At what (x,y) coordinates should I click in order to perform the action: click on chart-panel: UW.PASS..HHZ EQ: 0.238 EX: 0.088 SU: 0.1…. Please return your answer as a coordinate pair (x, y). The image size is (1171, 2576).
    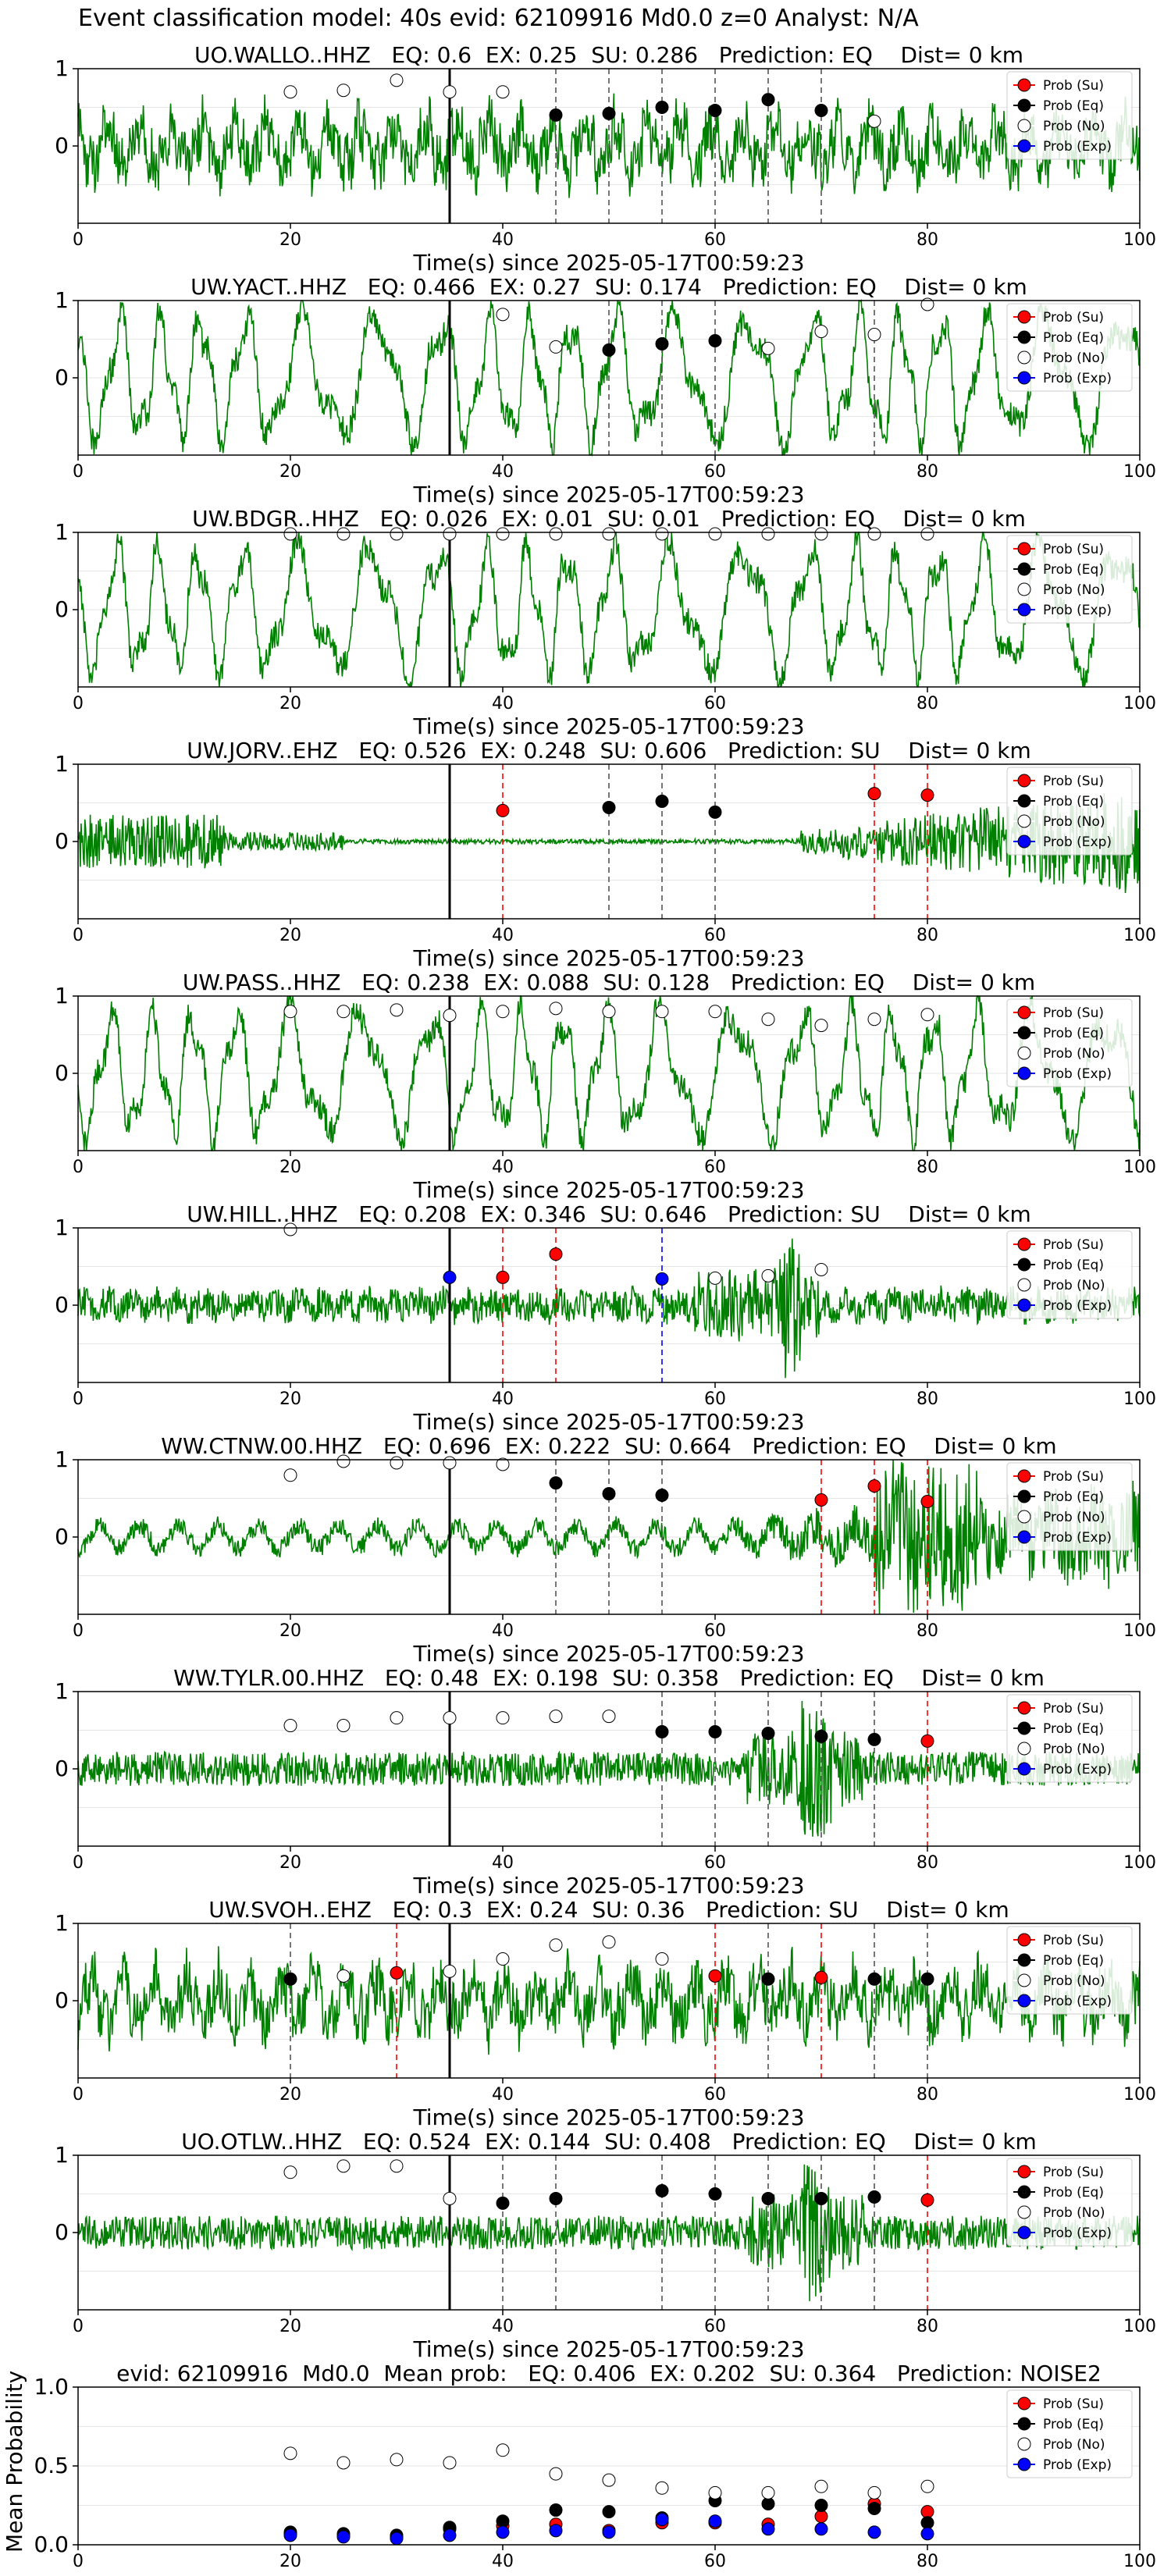
    Looking at the image, I should click on (585, 1076).